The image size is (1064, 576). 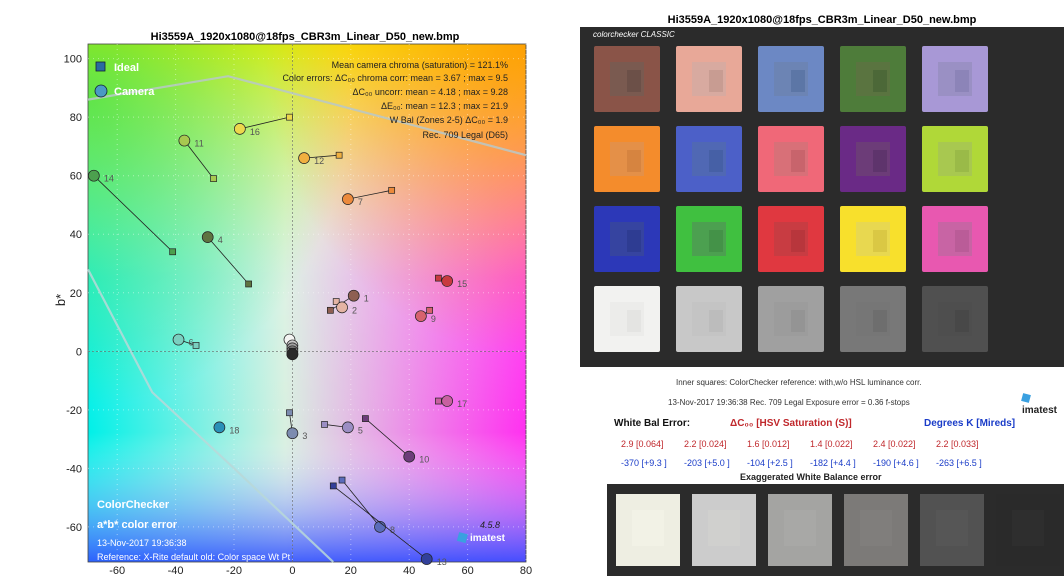 What do you see at coordinates (644, 463) in the screenshot?
I see `wb-value: -370 [+9.3 ]` at bounding box center [644, 463].